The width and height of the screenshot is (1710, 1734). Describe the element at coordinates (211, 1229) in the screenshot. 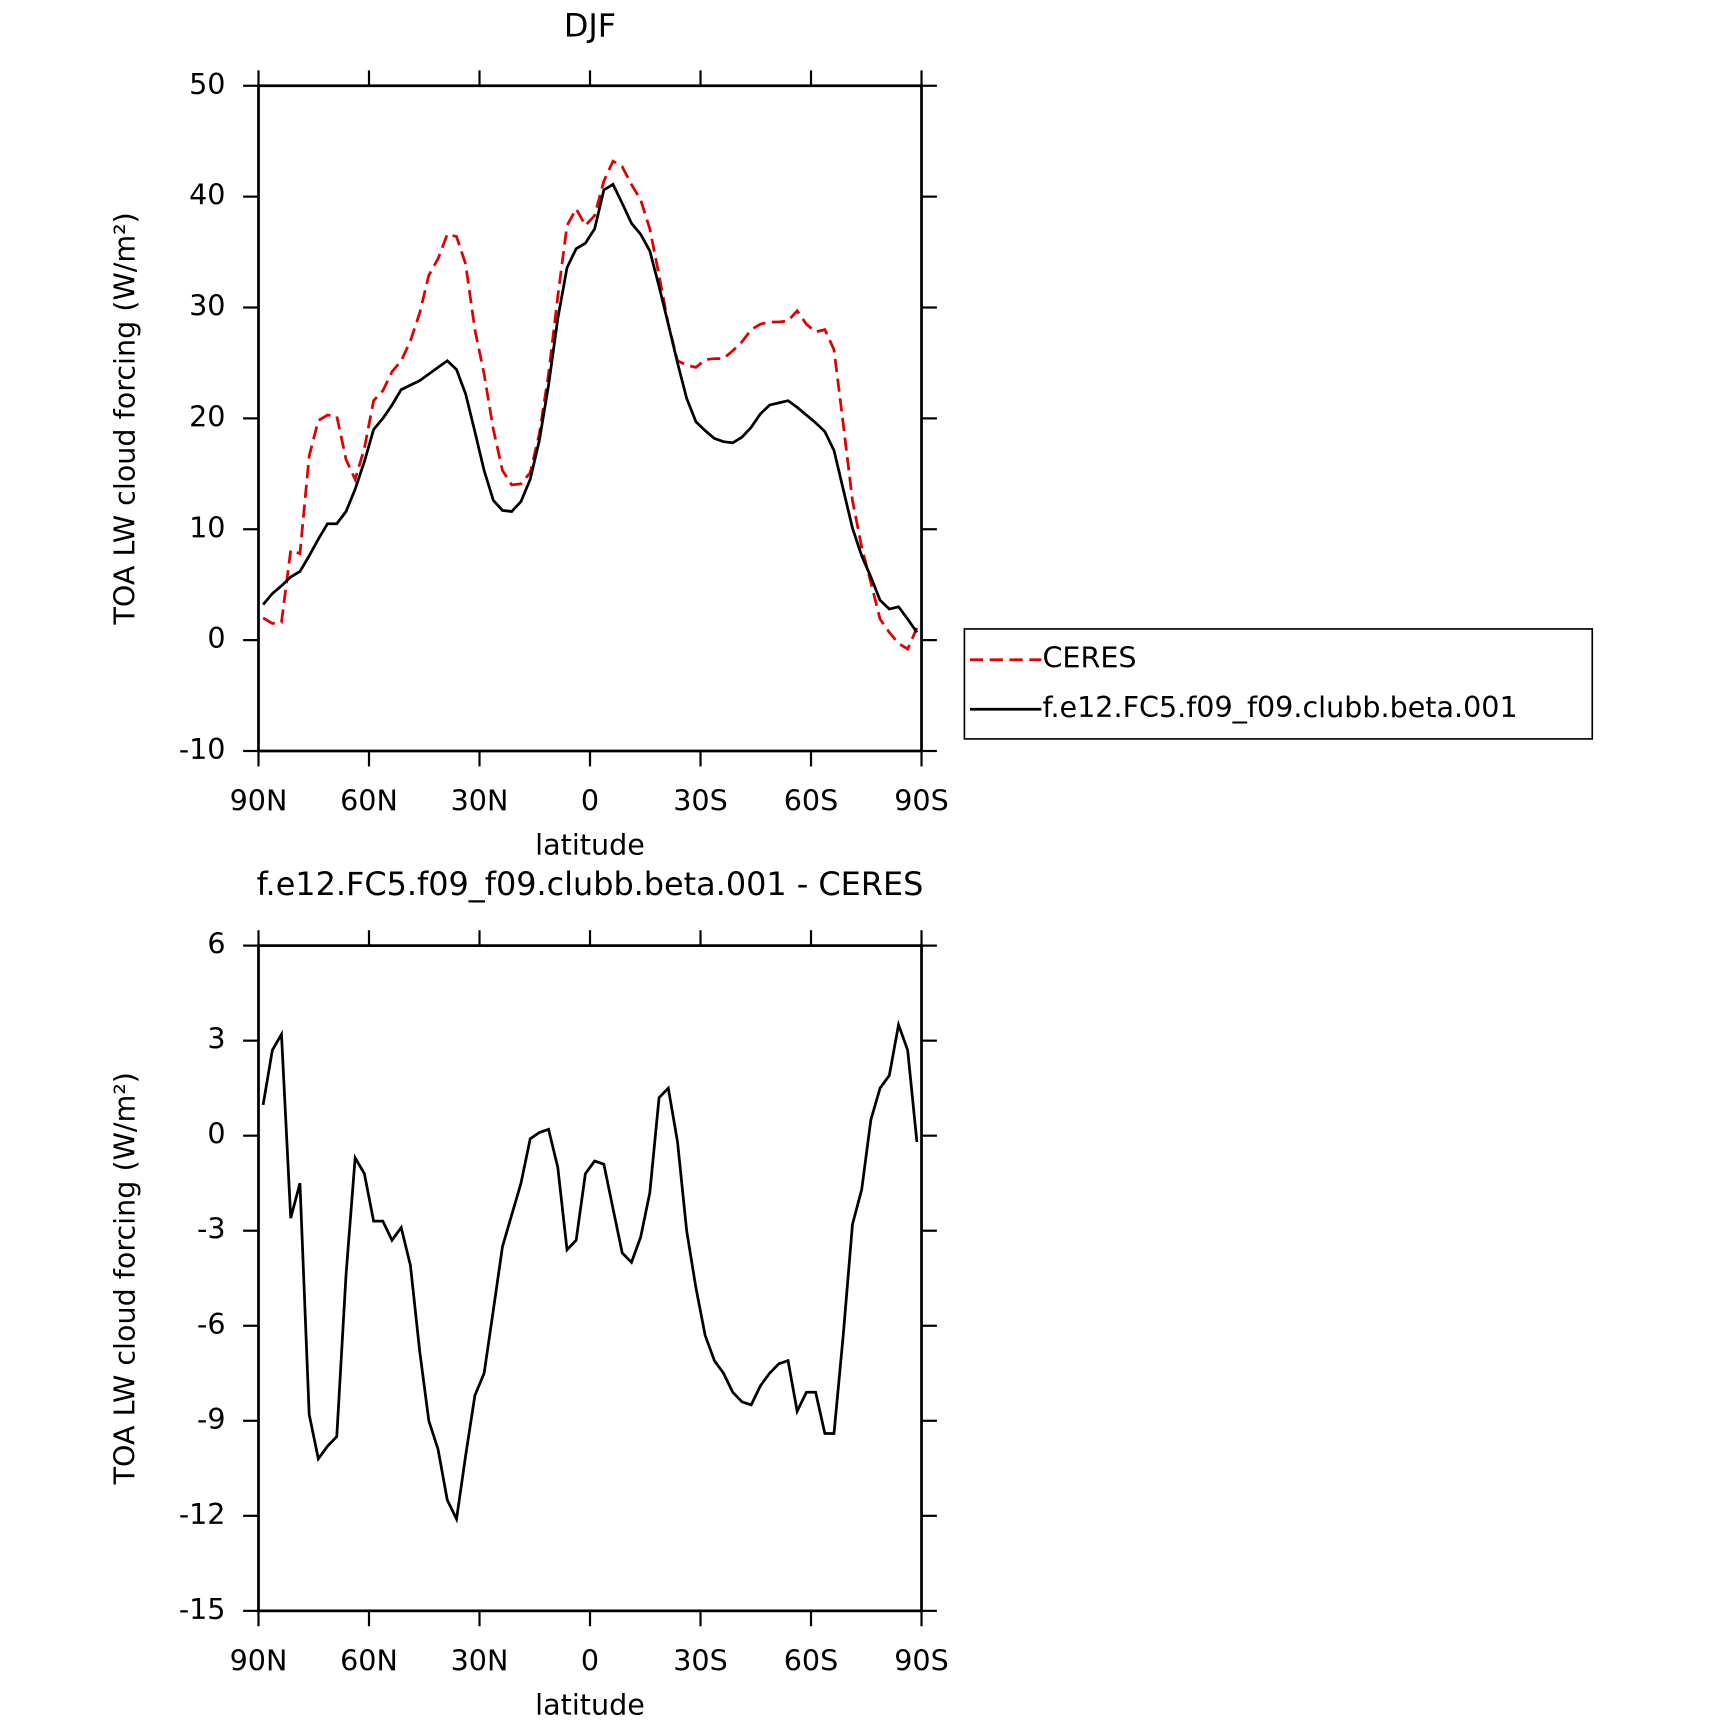

I see `y-tick-label: -3` at that location.